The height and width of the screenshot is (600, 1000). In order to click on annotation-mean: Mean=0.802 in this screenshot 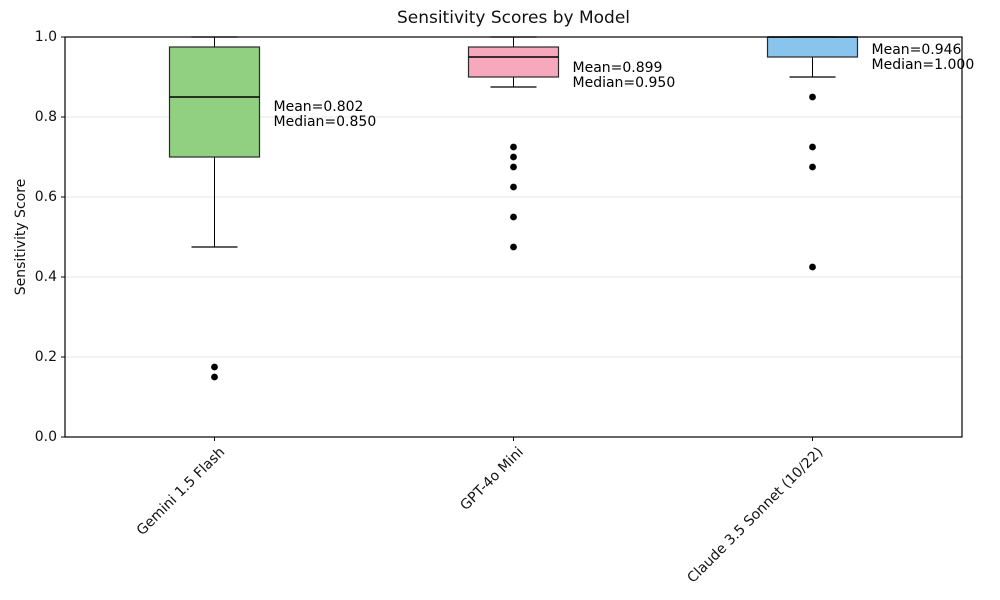, I will do `click(318, 107)`.